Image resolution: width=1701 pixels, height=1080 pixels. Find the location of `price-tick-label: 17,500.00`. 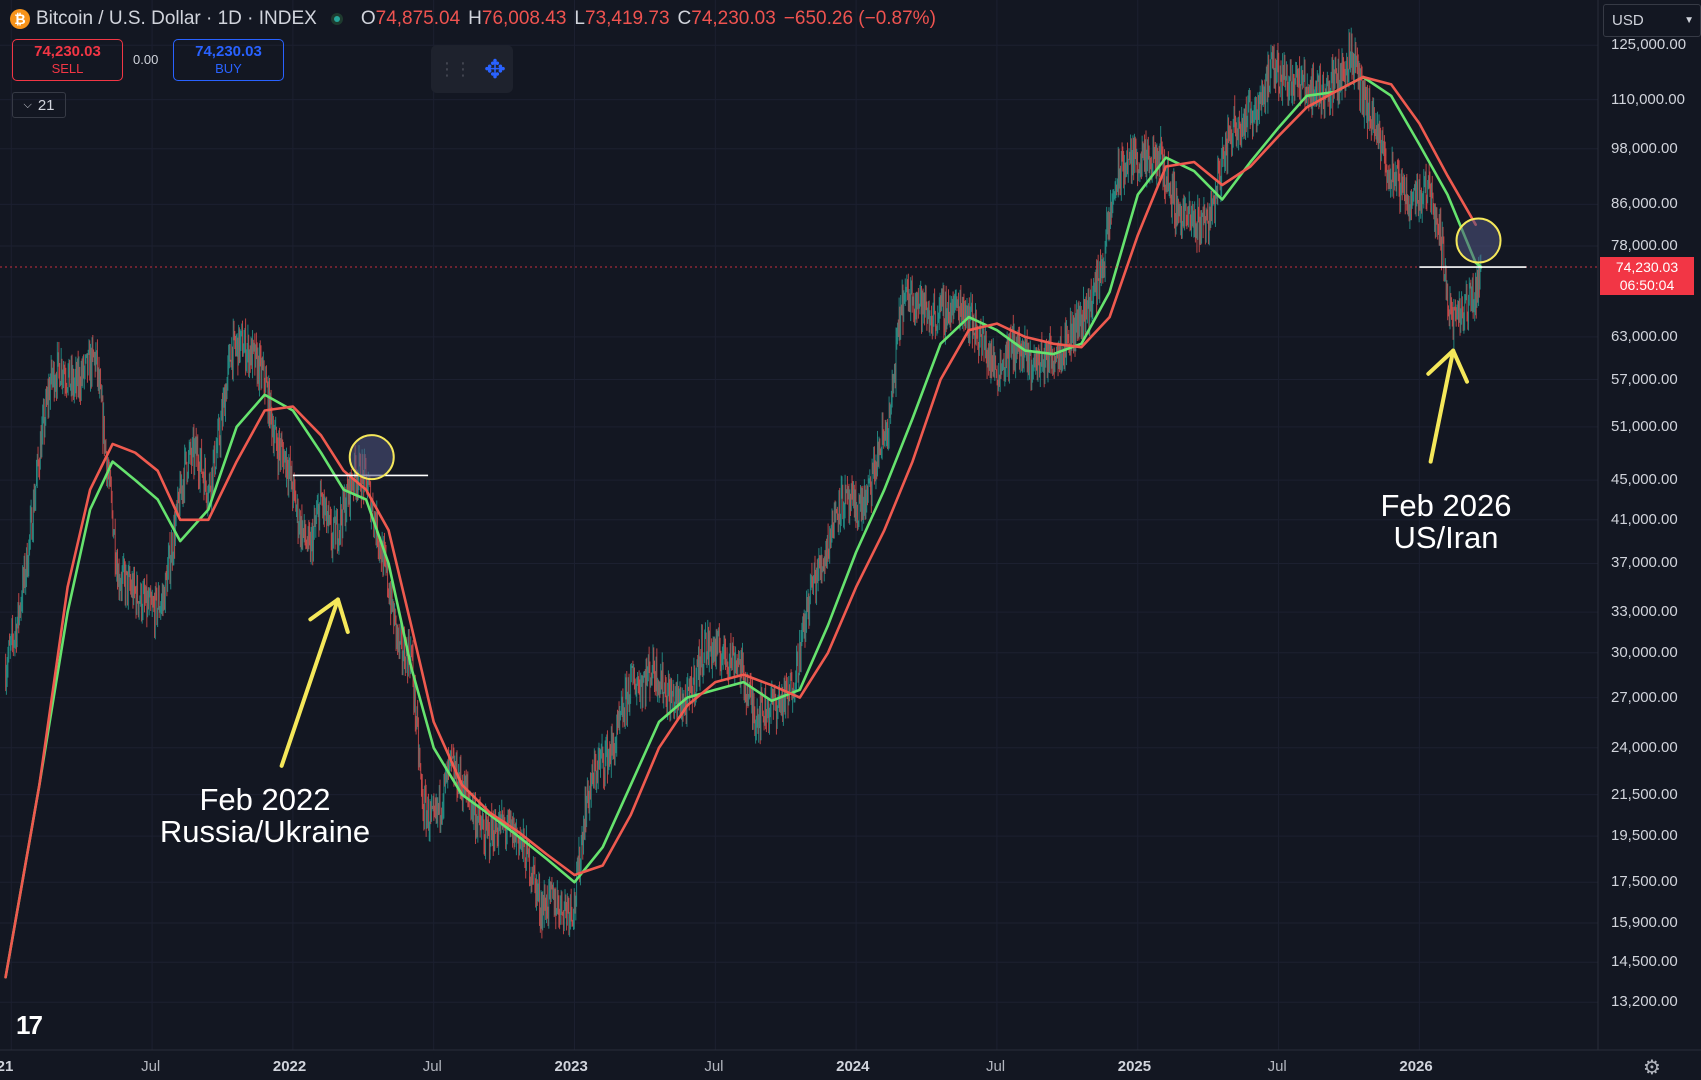

price-tick-label: 17,500.00 is located at coordinates (1644, 882).